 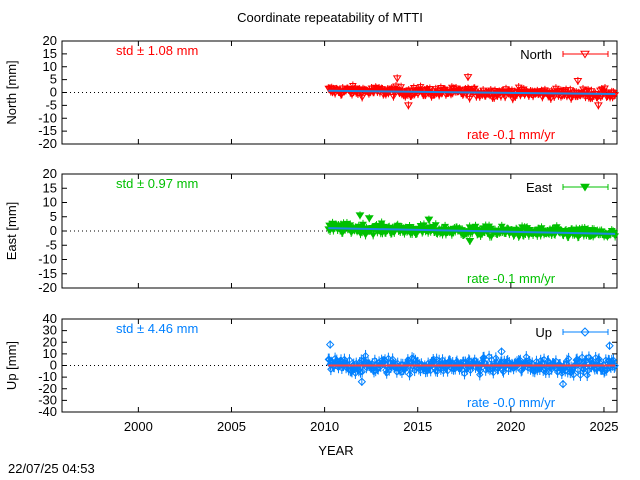 I want to click on north-y-tick-label: 20, so click(x=50, y=40).